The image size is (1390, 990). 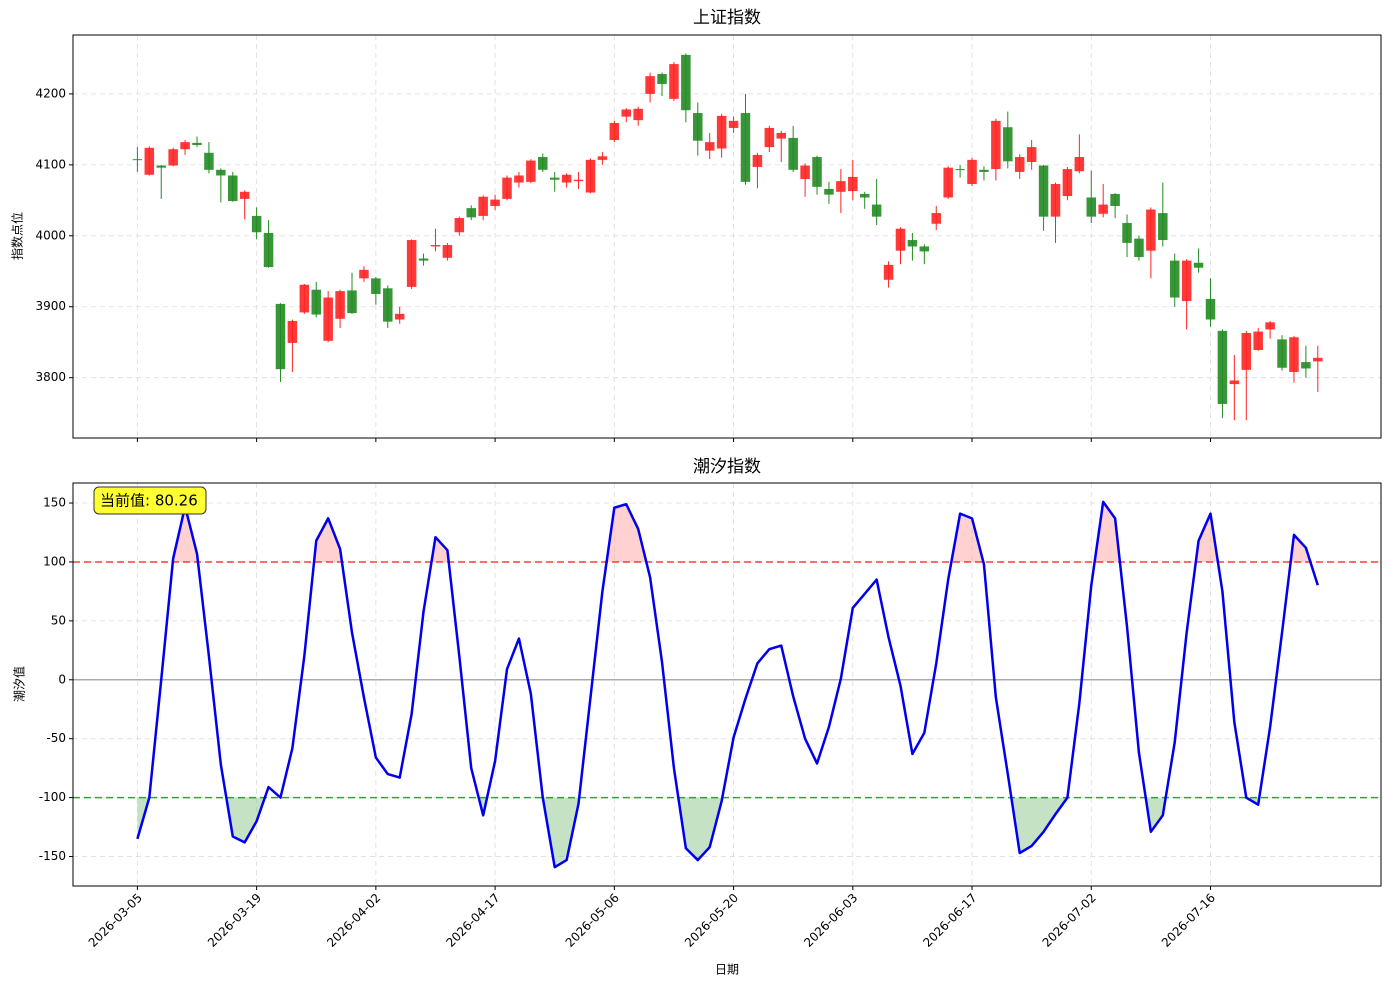 What do you see at coordinates (727, 467) in the screenshot?
I see `bottom-title: 潮汐指数` at bounding box center [727, 467].